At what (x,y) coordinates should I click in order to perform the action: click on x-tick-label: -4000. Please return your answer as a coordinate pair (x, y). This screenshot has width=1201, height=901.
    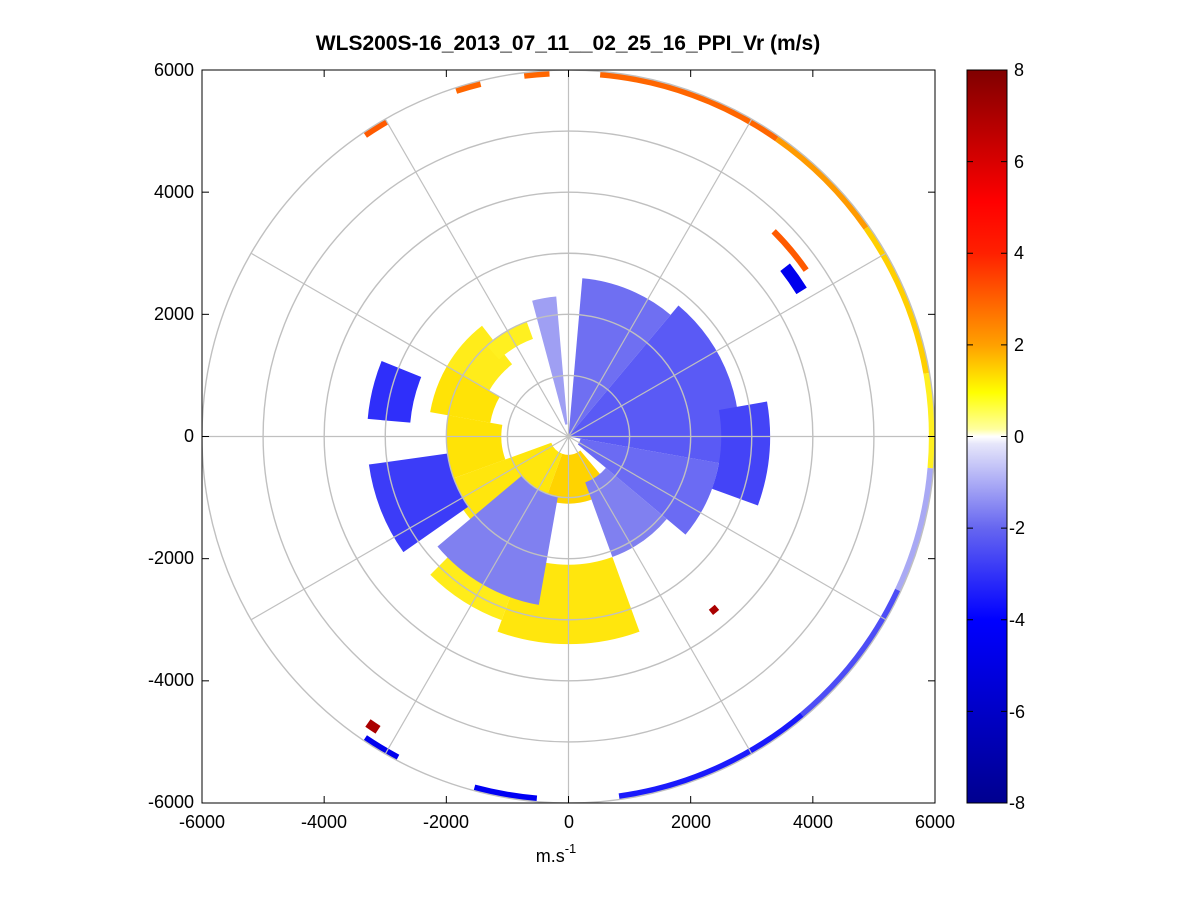
    Looking at the image, I should click on (324, 822).